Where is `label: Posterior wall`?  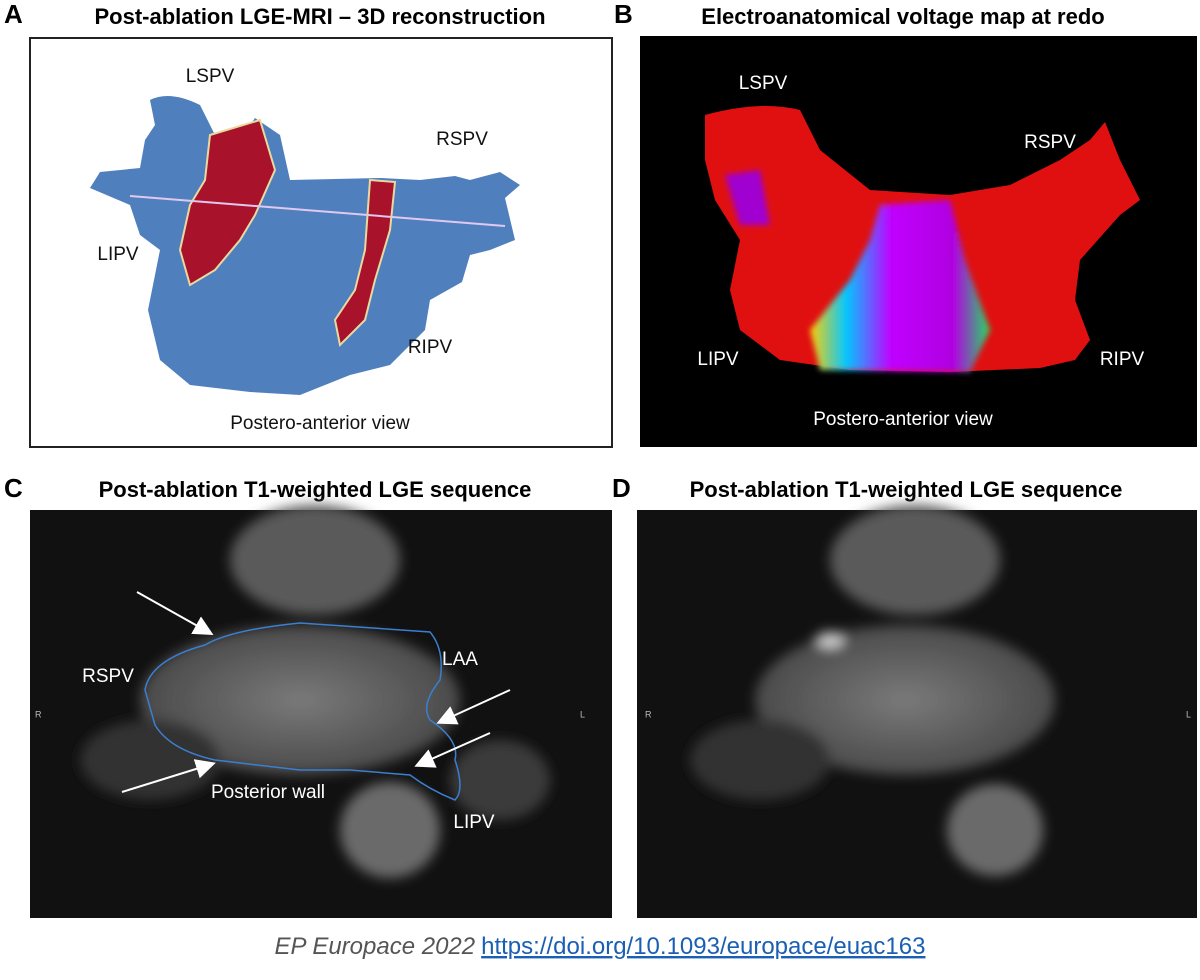
label: Posterior wall is located at coordinates (268, 792).